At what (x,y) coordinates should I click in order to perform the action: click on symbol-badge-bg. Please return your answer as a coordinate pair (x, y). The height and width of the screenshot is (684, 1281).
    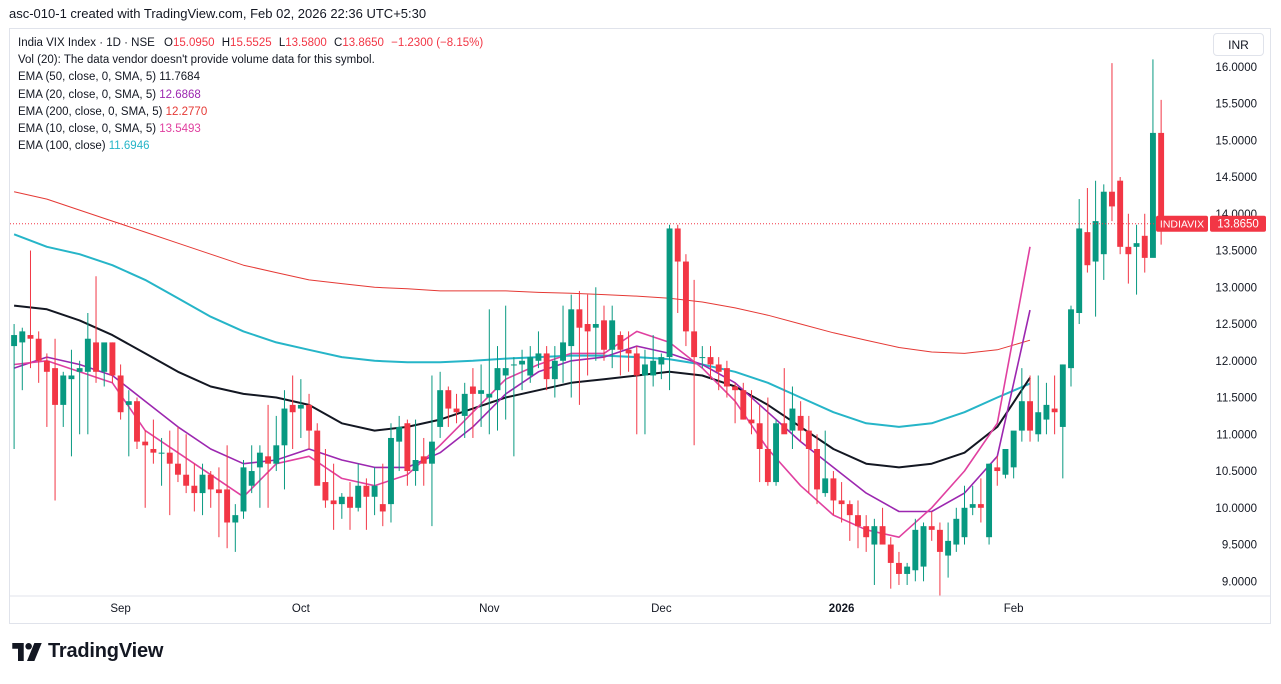
    Looking at the image, I should click on (1182, 223).